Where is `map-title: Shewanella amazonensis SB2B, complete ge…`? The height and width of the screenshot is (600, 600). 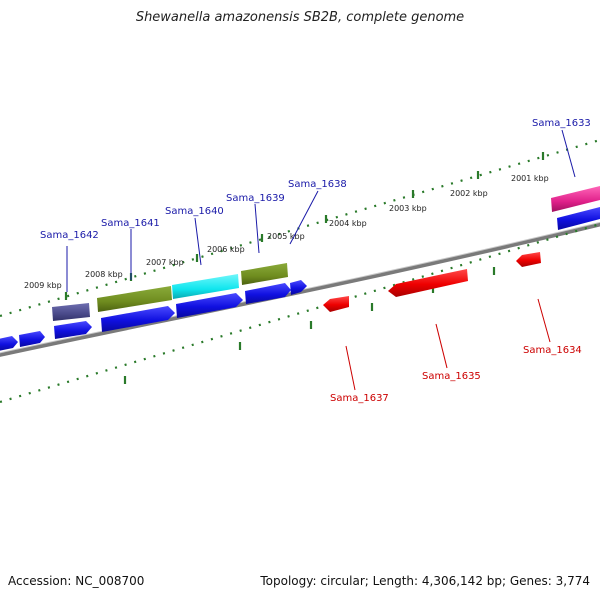 map-title: Shewanella amazonensis SB2B, complete ge… is located at coordinates (300, 17).